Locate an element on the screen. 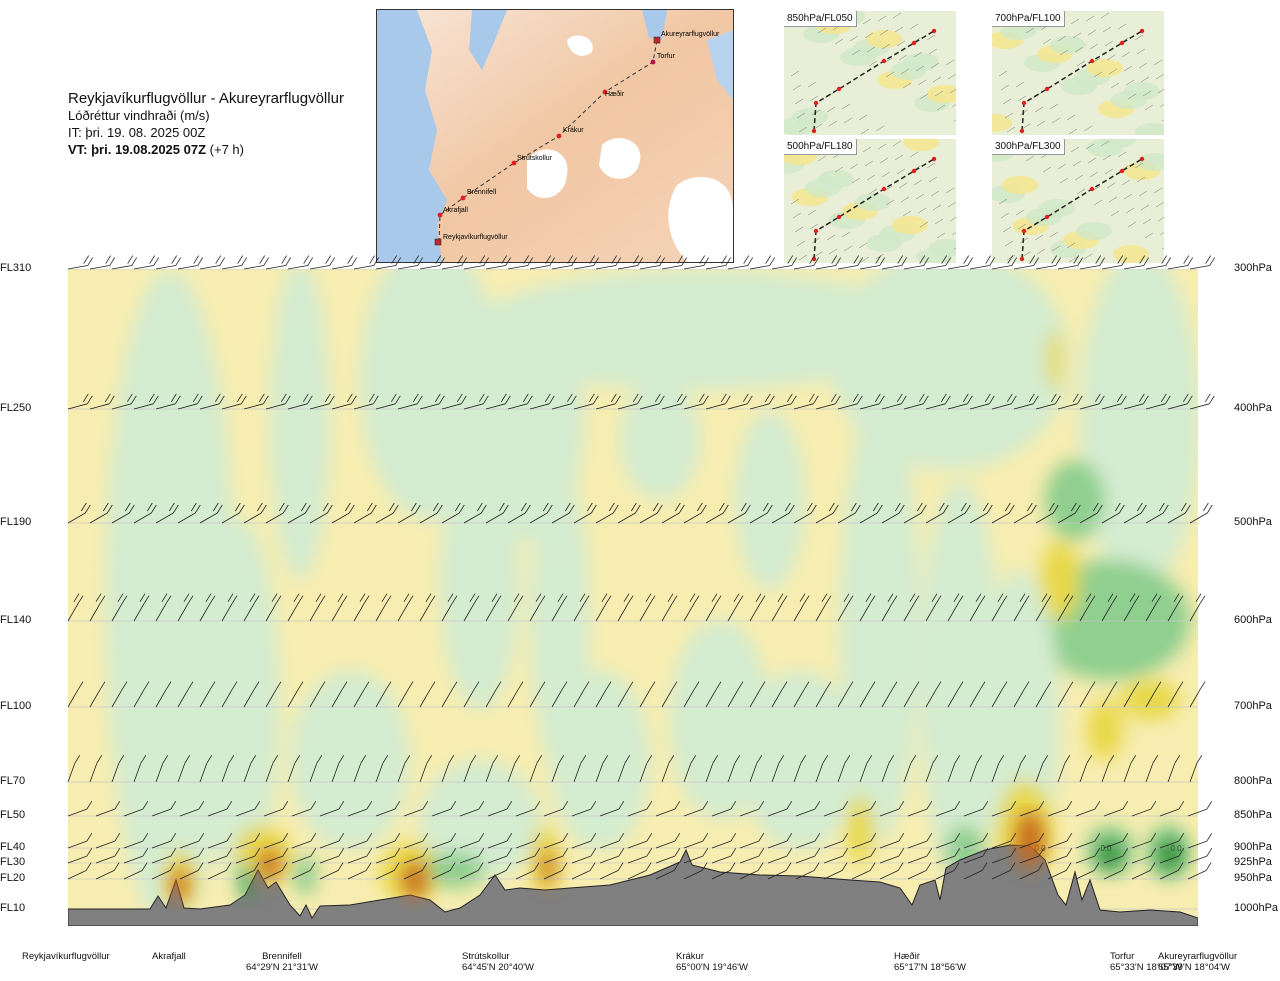 This screenshot has height=981, width=1280. map-point-torfur-icon is located at coordinates (653, 62).